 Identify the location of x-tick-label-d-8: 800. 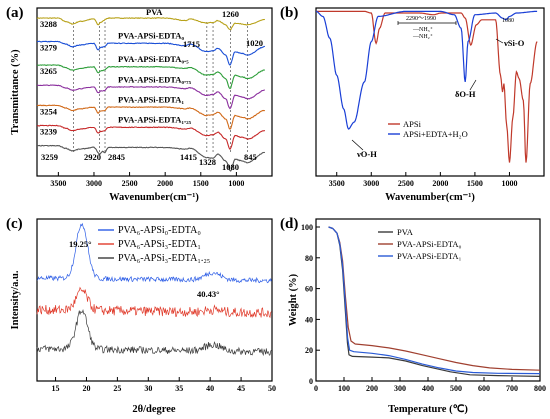
(540, 388).